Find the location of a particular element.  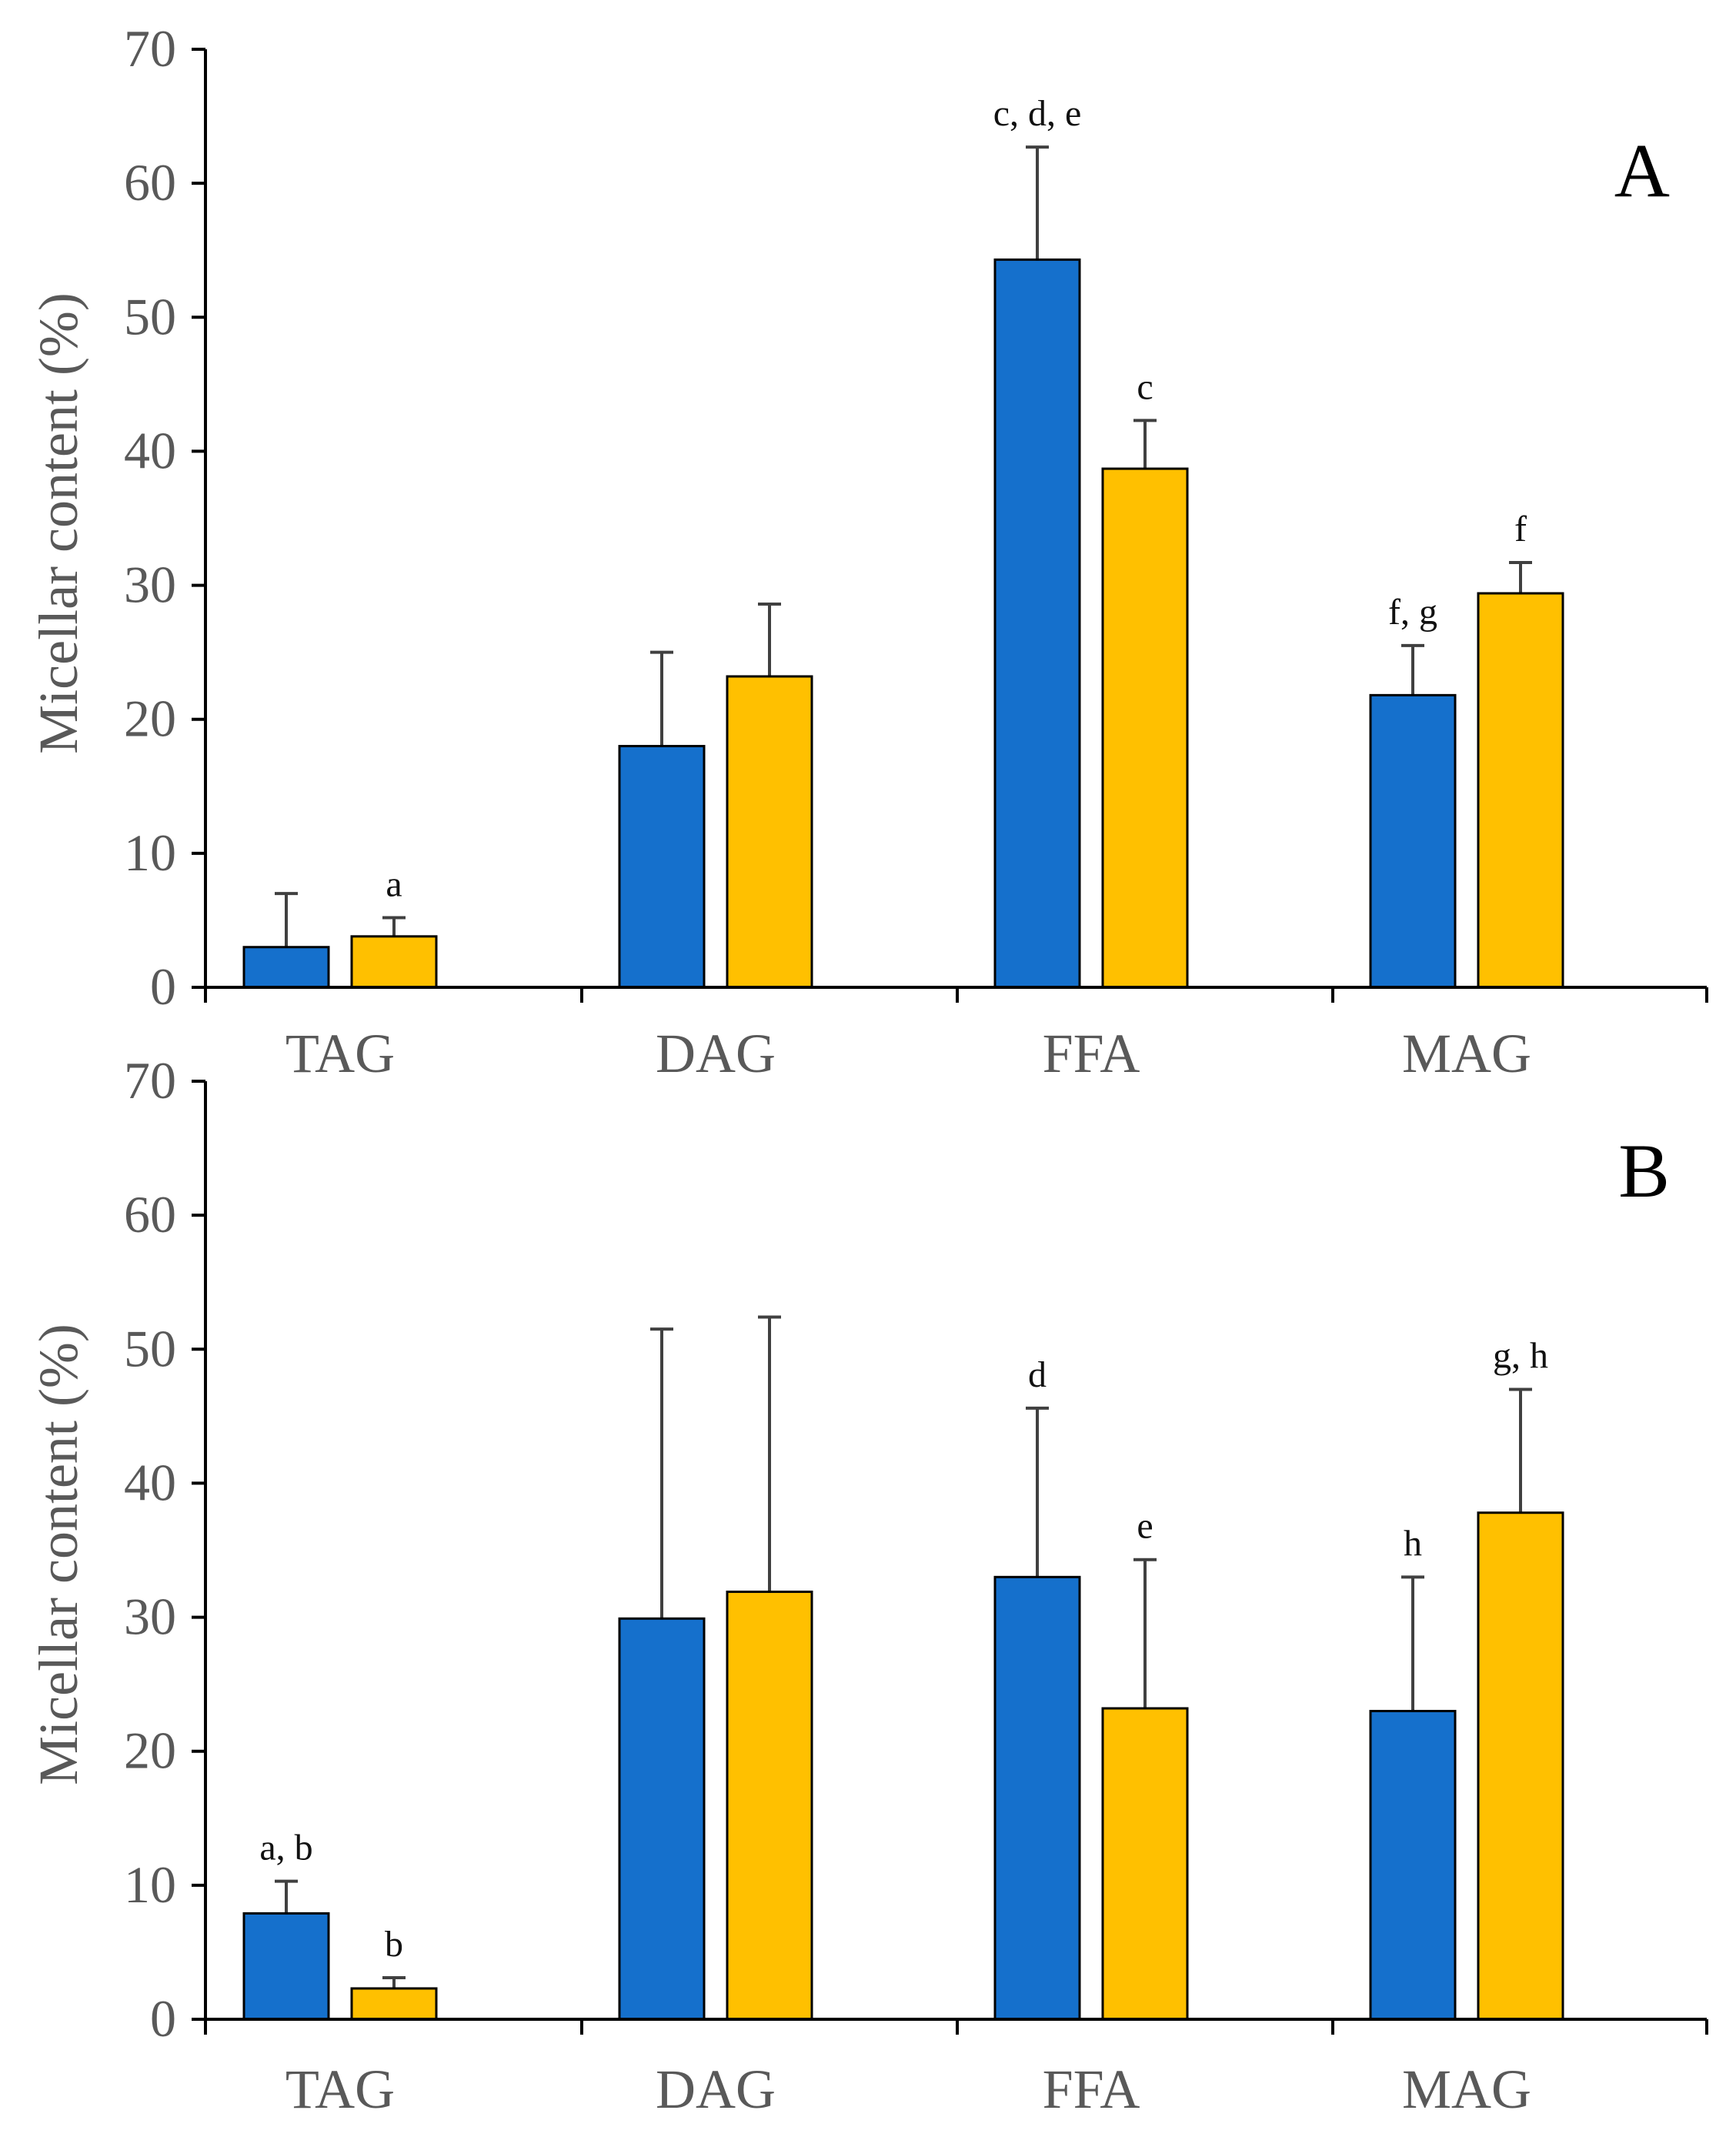

significance-label: h is located at coordinates (1413, 1543).